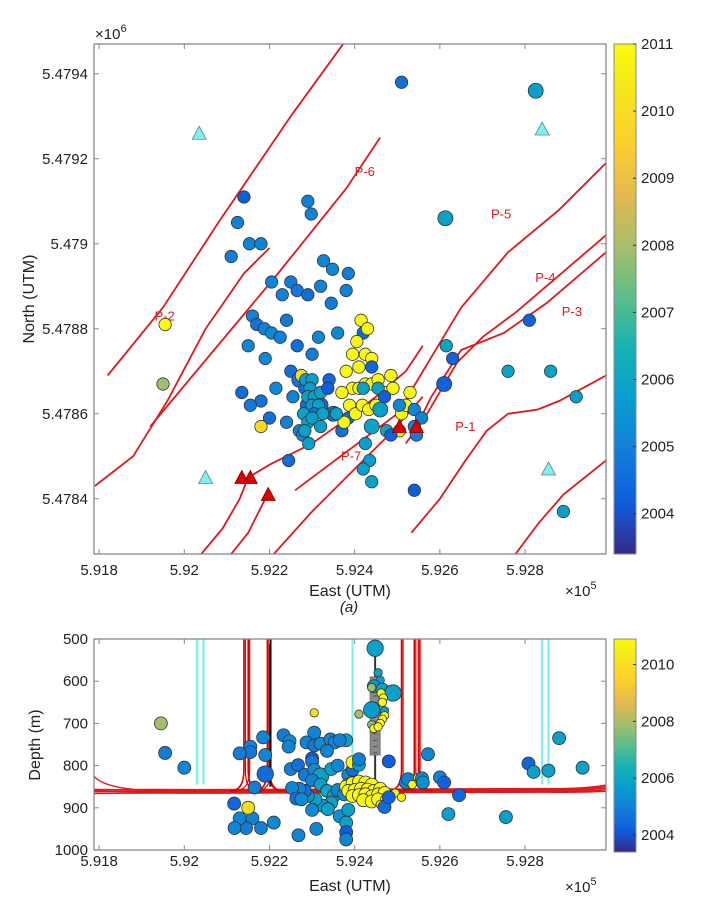 Image resolution: width=706 pixels, height=900 pixels. I want to click on map-x-multiplier: ×10⁵, so click(581, 590).